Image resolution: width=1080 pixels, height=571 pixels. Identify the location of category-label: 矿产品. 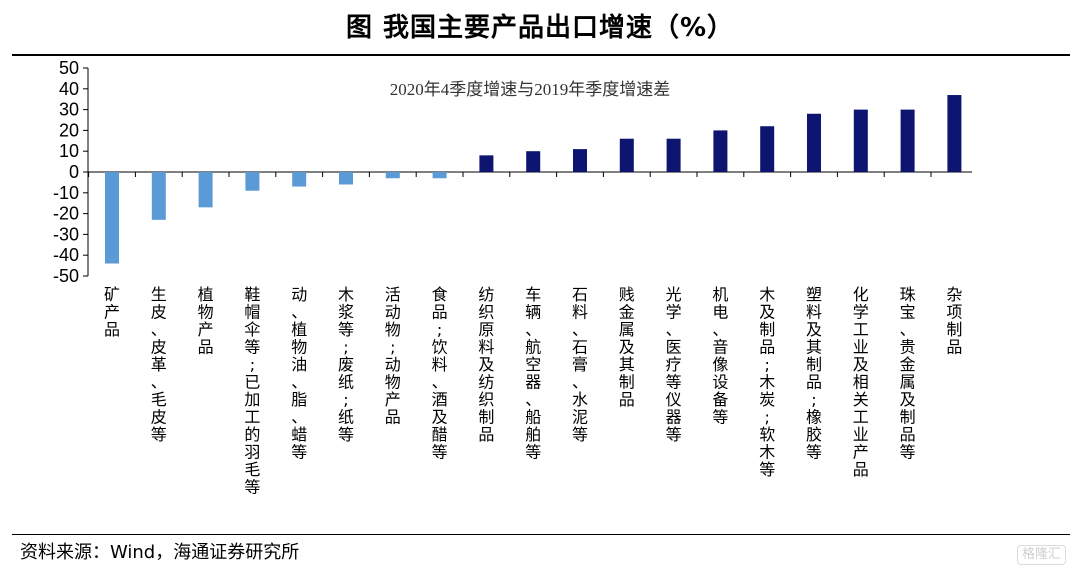
(112, 312).